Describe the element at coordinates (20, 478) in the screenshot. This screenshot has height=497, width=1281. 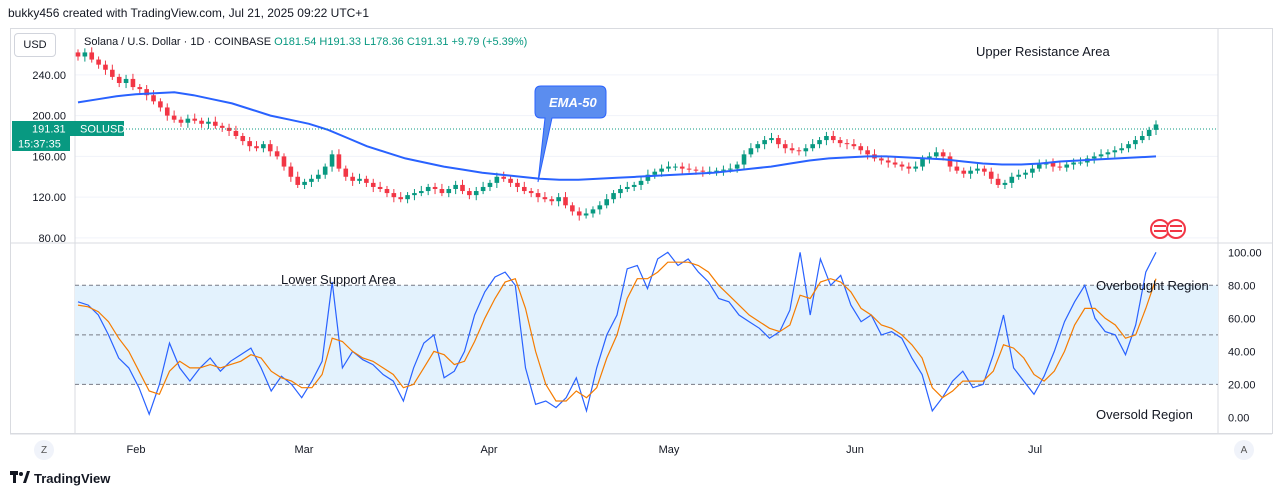
I see `tradingview-logo-icon` at that location.